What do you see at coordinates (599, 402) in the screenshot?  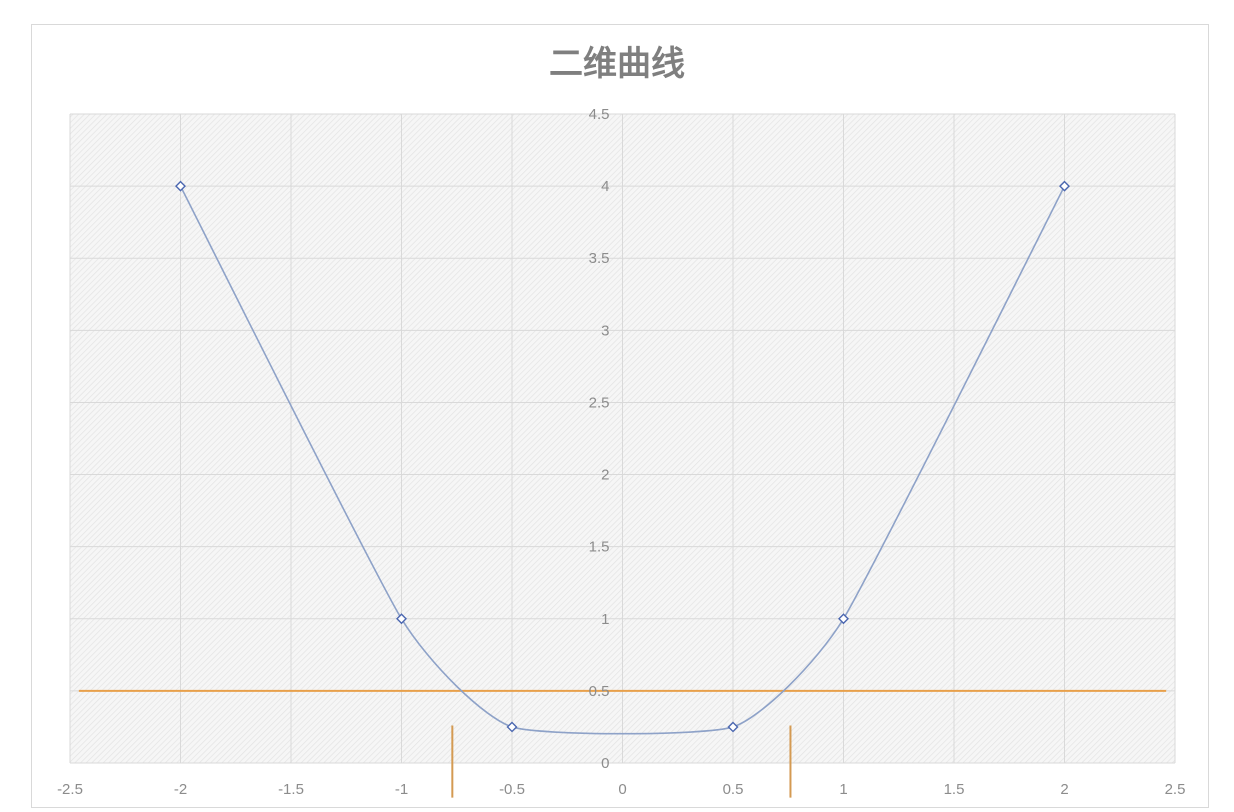 I see `y-tick-label: 2.5` at bounding box center [599, 402].